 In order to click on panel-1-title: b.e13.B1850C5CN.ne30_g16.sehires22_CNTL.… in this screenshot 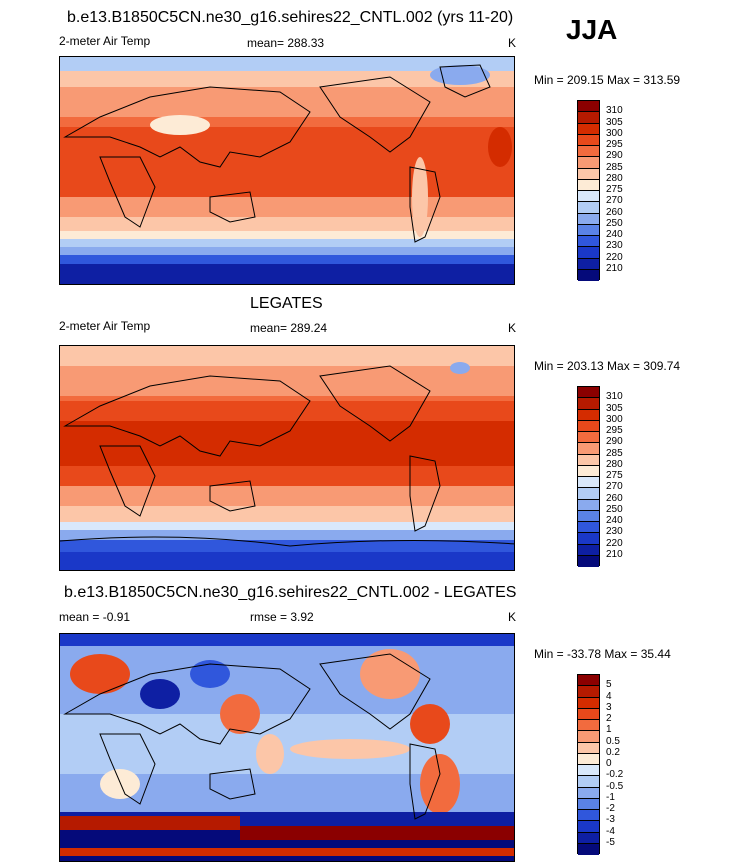, I will do `click(290, 17)`.